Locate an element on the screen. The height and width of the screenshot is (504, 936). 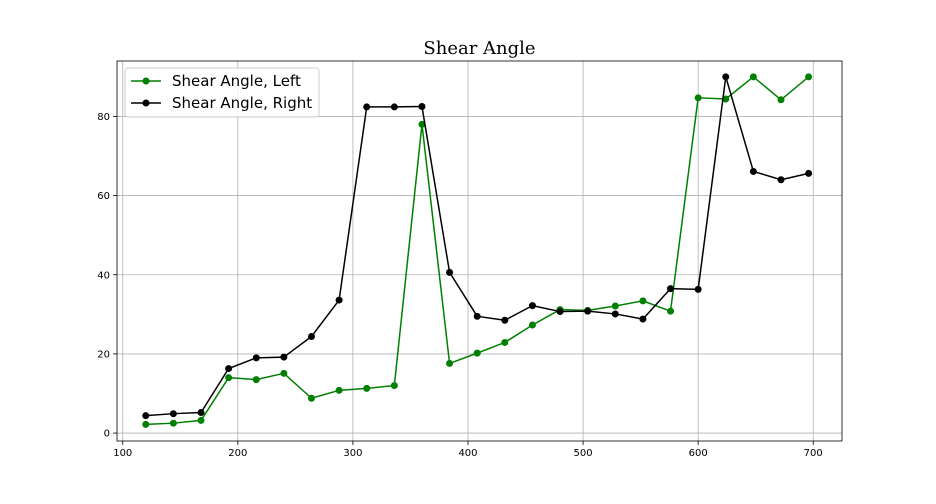
legend-entry: Shear Angle, Right is located at coordinates (221, 103).